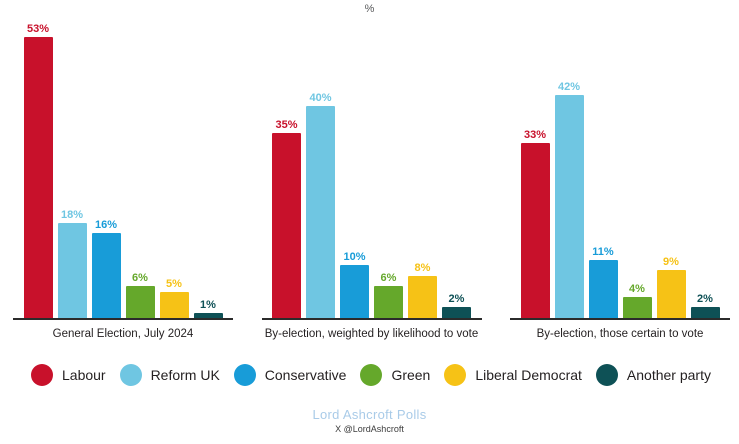 This screenshot has height=444, width=739. Describe the element at coordinates (72, 214) in the screenshot. I see `bar-value-label: 18%` at that location.